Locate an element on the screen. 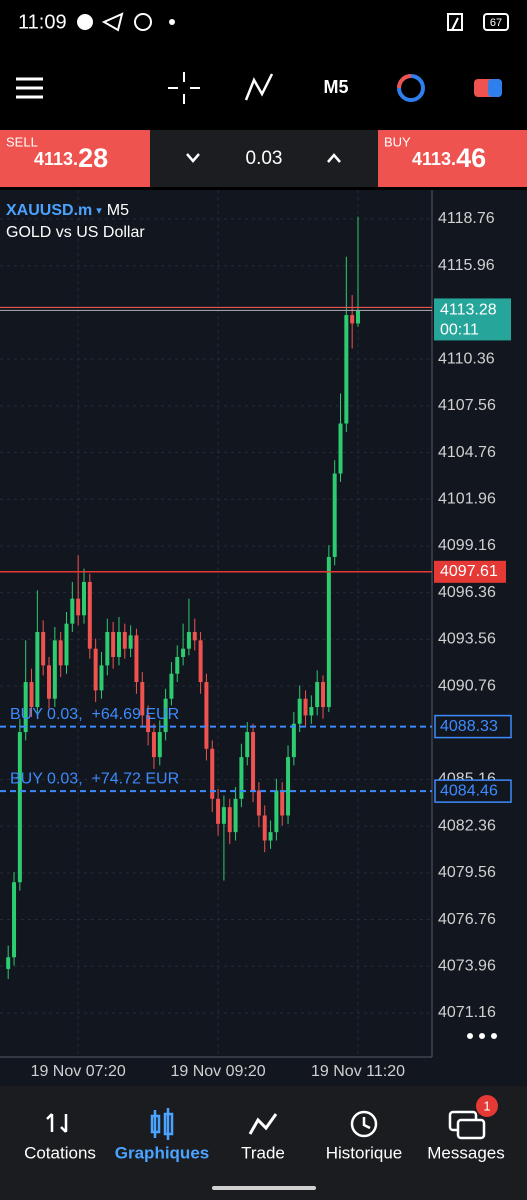  y-tick-label: 4107.56 is located at coordinates (467, 405).